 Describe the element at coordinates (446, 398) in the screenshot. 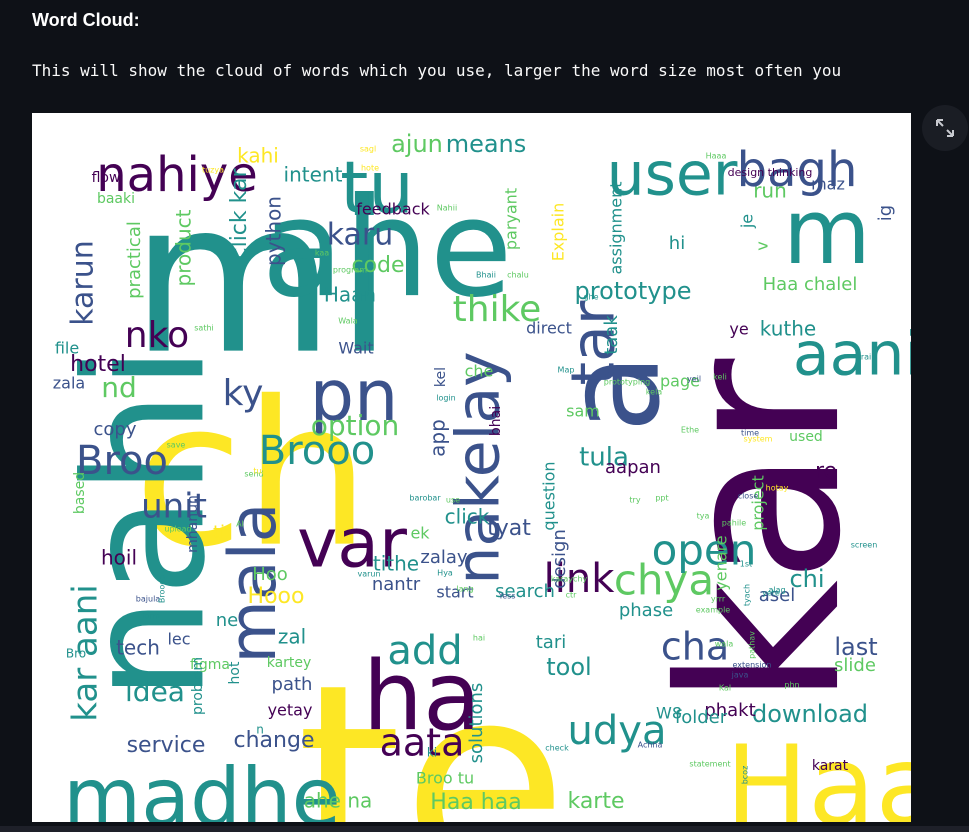

I see `word-cloud-word: login` at that location.